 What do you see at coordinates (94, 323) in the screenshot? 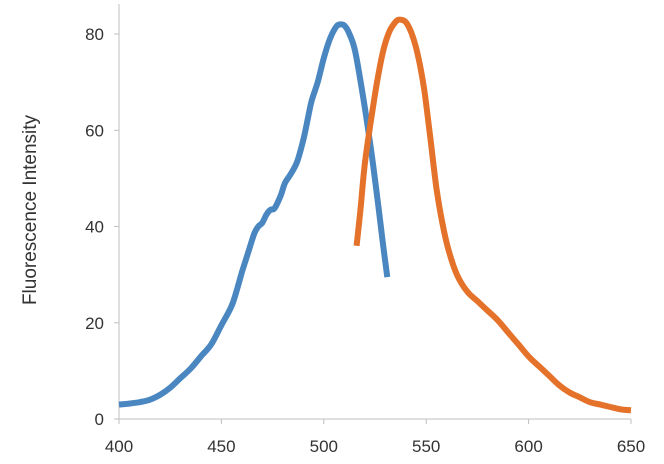
I see `y-tick-label: 20` at bounding box center [94, 323].